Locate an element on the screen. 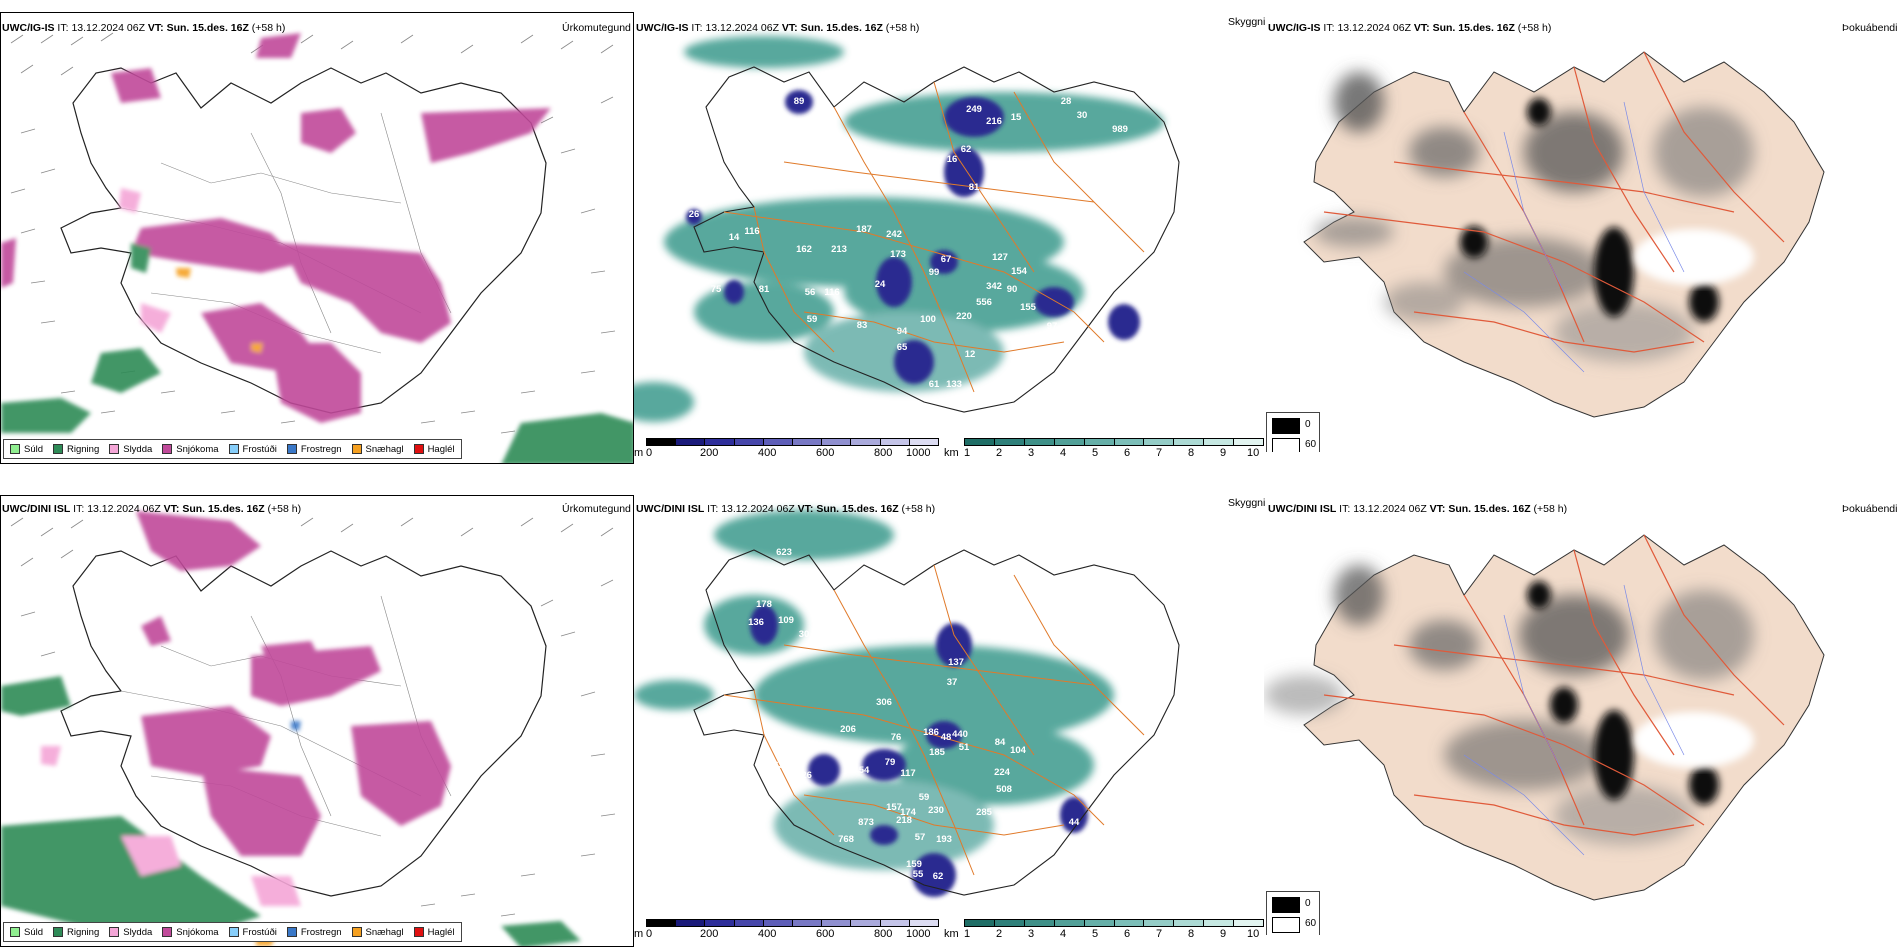  ceiling-colorbar-bottom: m 0 200 400 600 800 1000 is located at coordinates (786, 930).